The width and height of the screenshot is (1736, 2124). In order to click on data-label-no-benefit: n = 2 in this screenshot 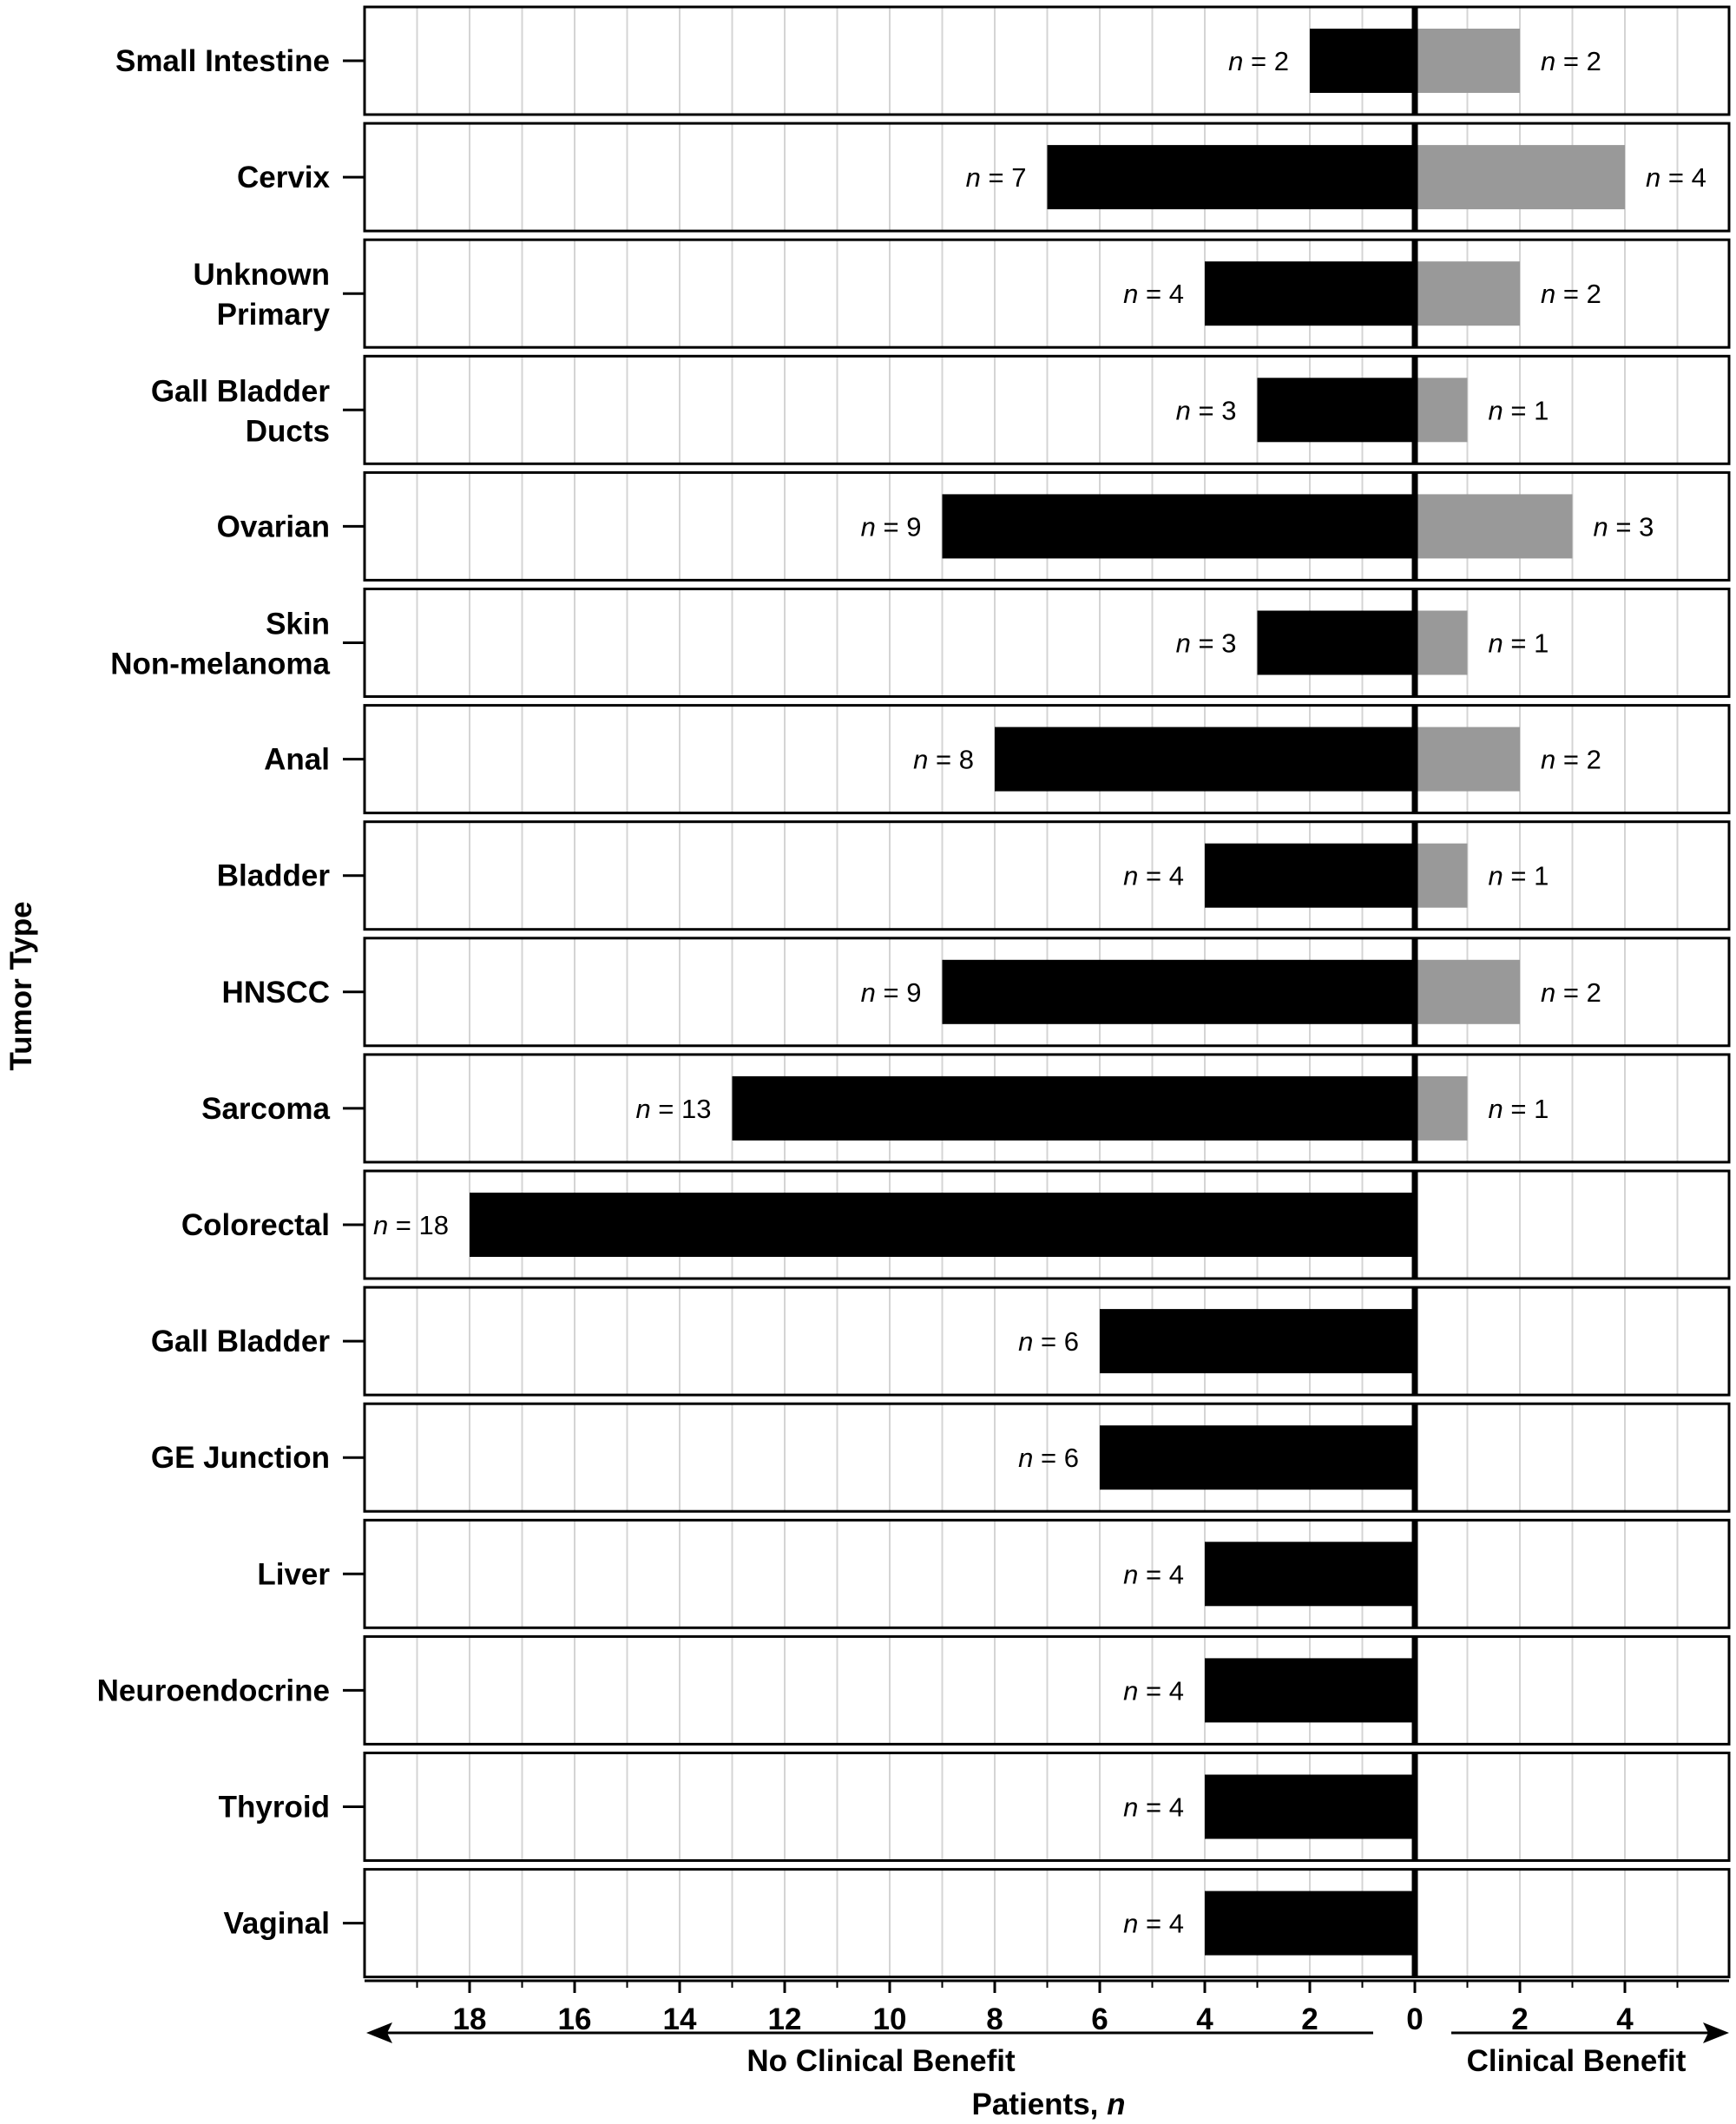, I will do `click(1258, 61)`.